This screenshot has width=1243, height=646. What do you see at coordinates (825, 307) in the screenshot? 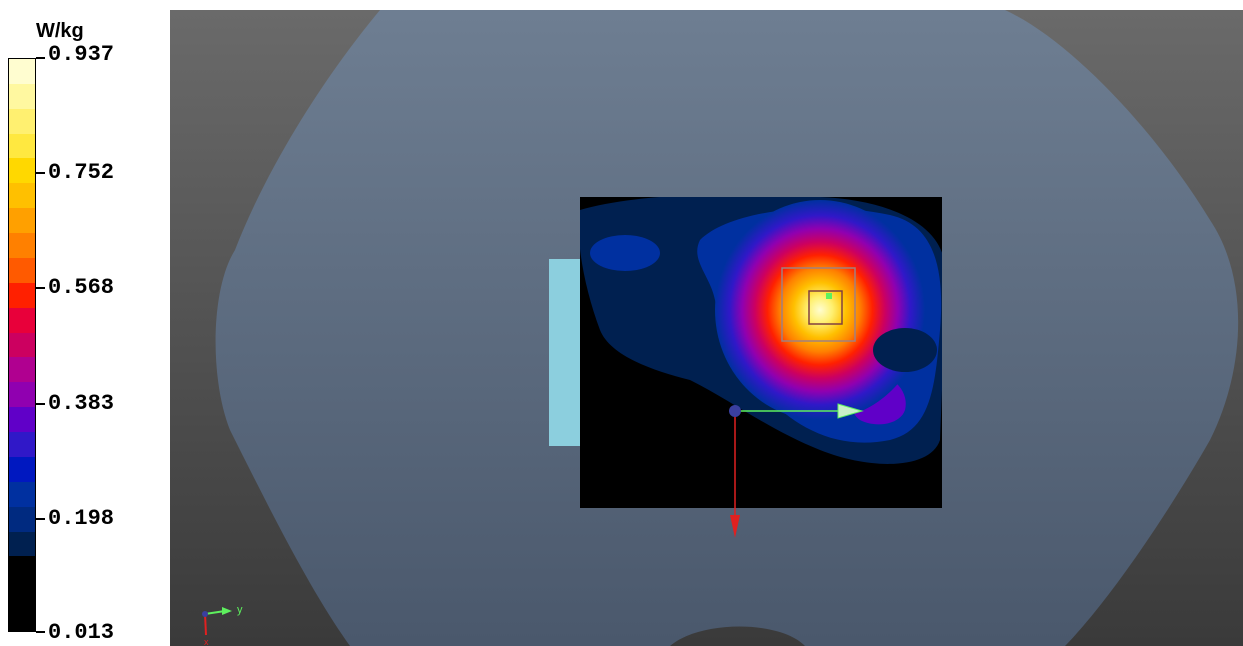
I see `evaluation-cube-inner` at bounding box center [825, 307].